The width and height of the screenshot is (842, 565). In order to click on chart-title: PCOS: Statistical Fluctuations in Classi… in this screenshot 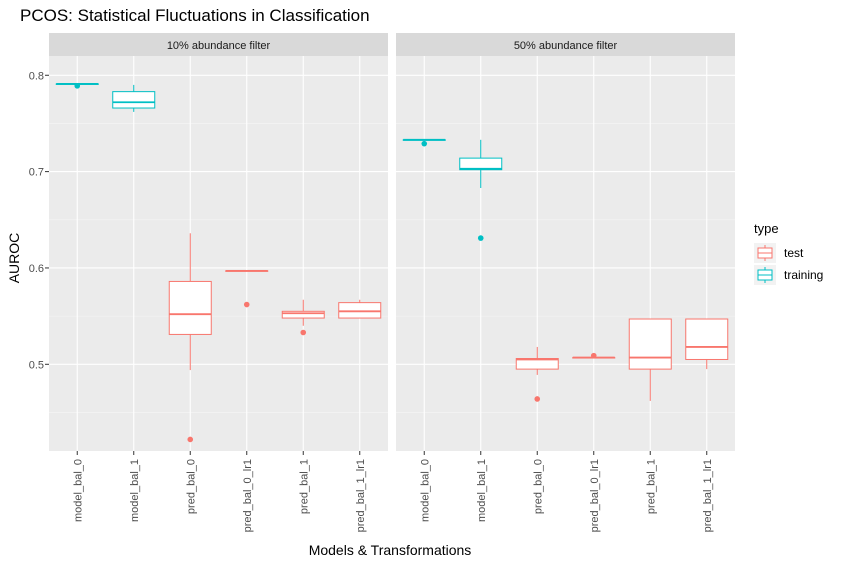, I will do `click(195, 15)`.